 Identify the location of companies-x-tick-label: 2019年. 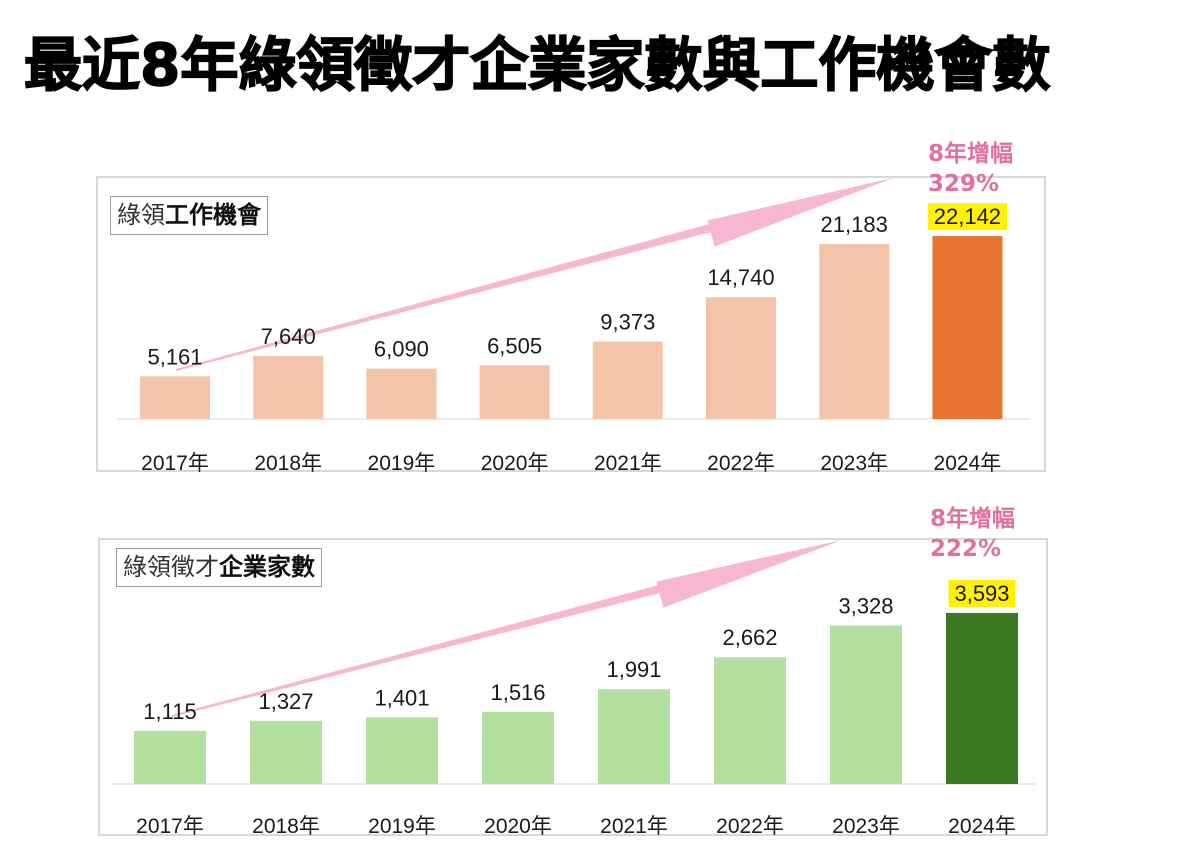
(402, 826).